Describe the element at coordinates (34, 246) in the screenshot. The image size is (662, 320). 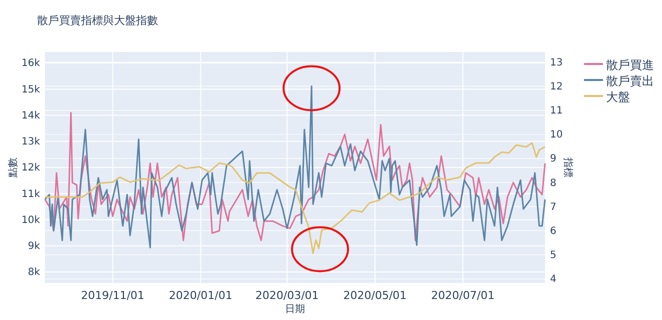
I see `y-tick-label: 9k` at that location.